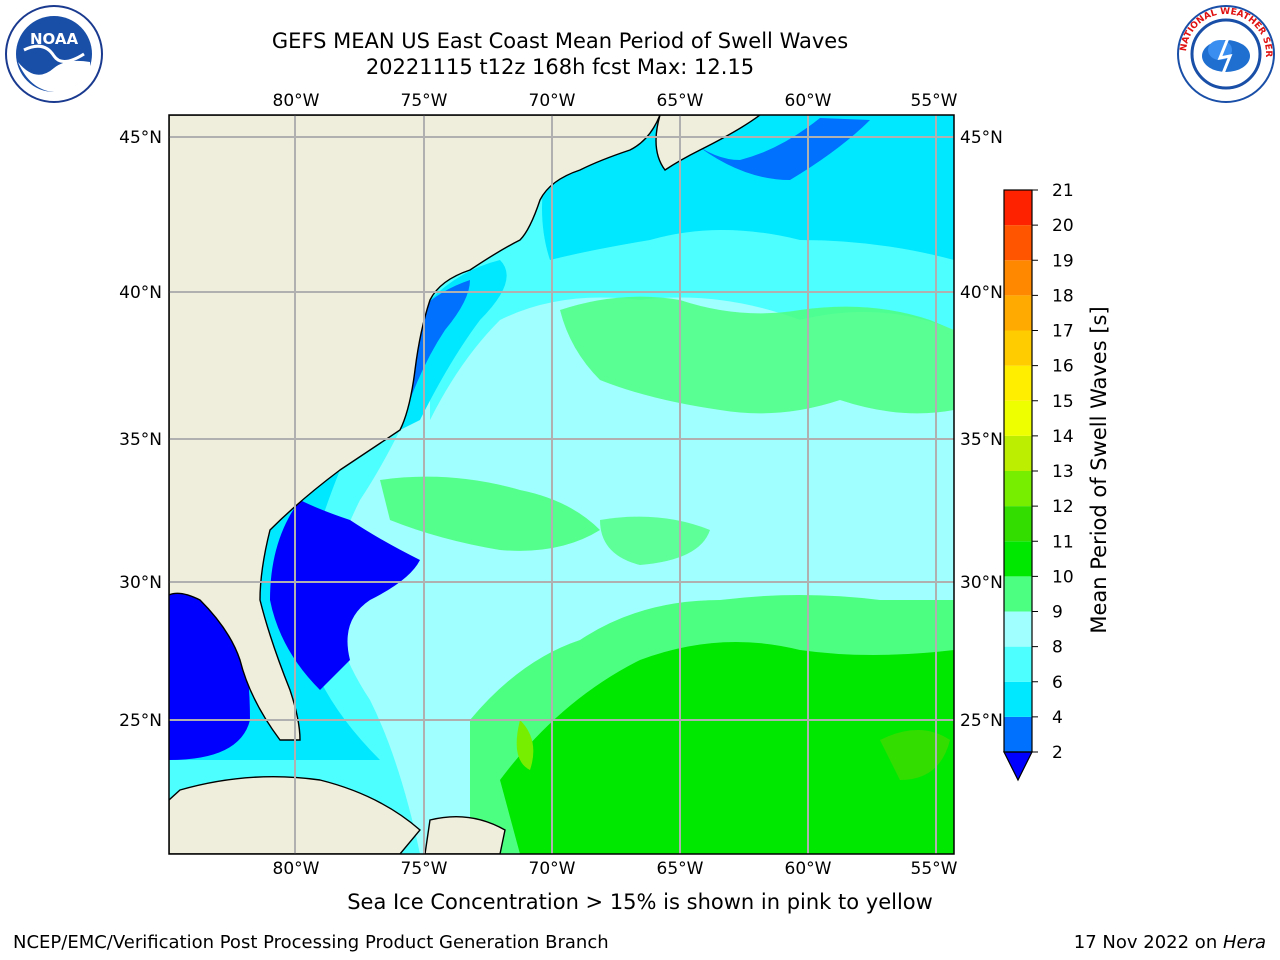 This screenshot has height=960, width=1280. I want to click on colorbar-tick-label: 2, so click(1057, 753).